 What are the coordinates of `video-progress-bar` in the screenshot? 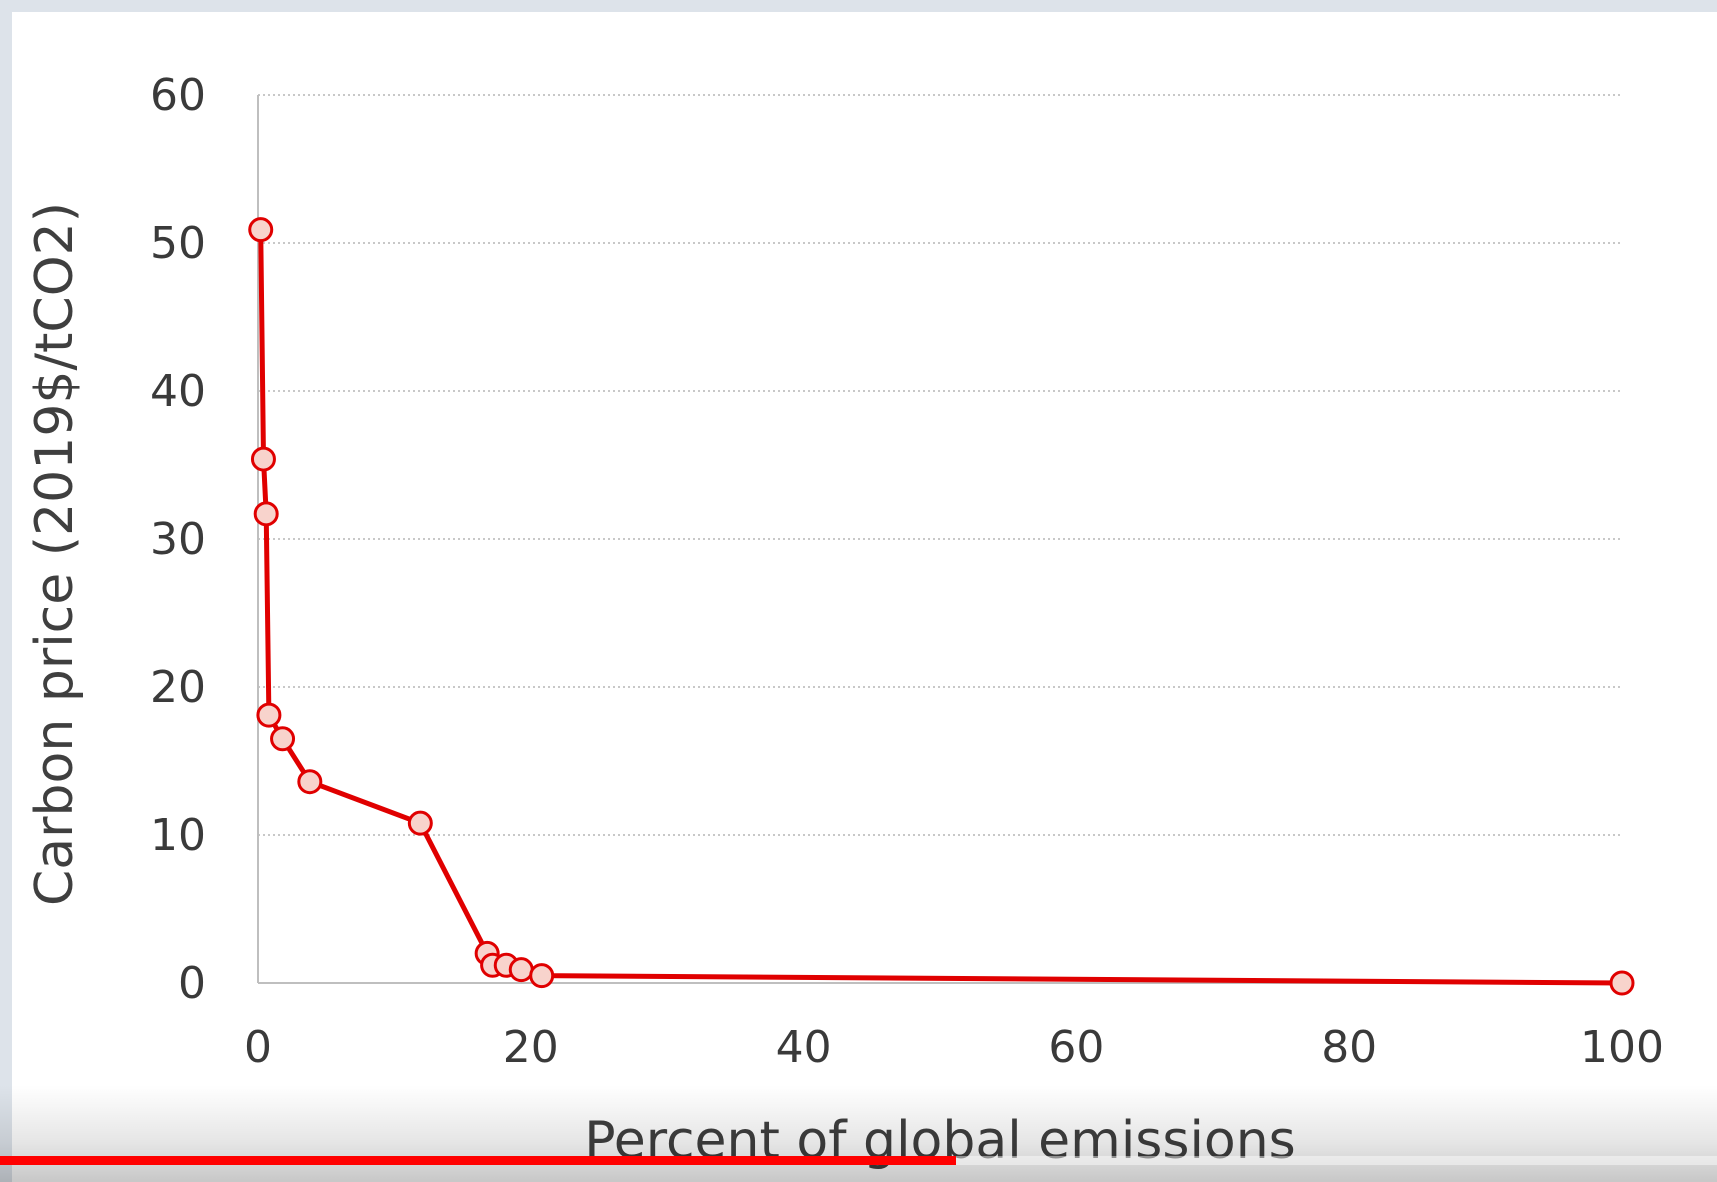 It's located at (858, 1160).